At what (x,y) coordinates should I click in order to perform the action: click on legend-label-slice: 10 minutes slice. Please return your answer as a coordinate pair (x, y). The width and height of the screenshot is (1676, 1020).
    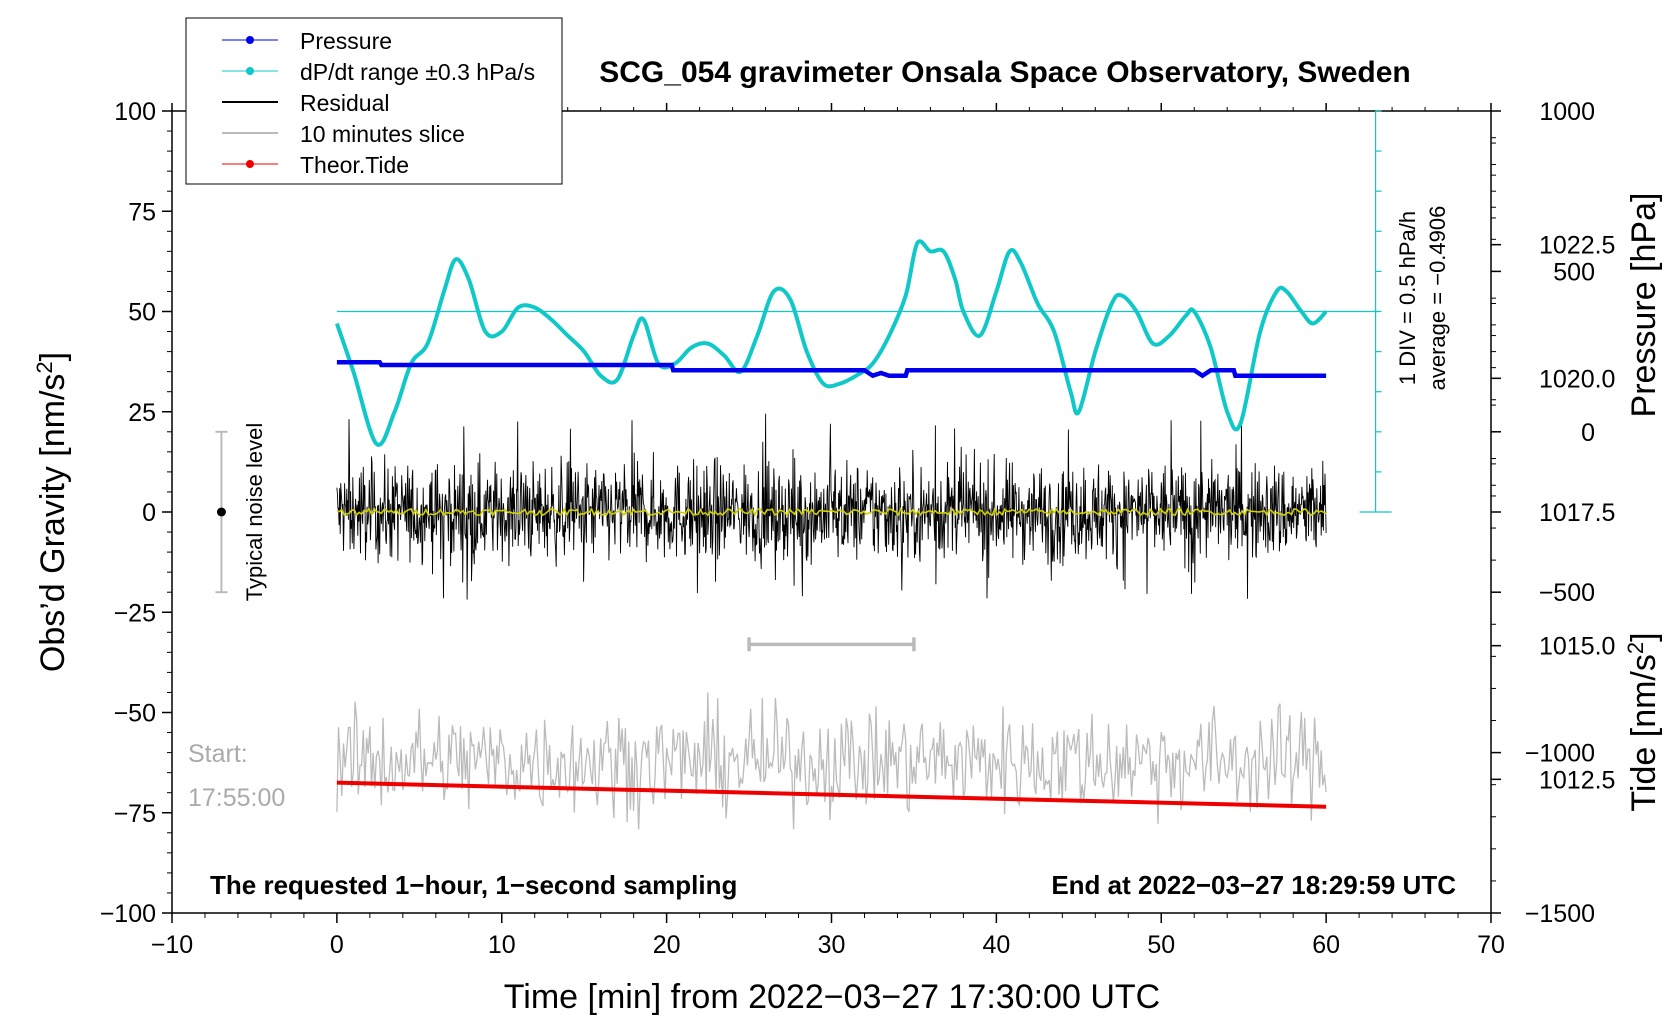
    Looking at the image, I should click on (382, 134).